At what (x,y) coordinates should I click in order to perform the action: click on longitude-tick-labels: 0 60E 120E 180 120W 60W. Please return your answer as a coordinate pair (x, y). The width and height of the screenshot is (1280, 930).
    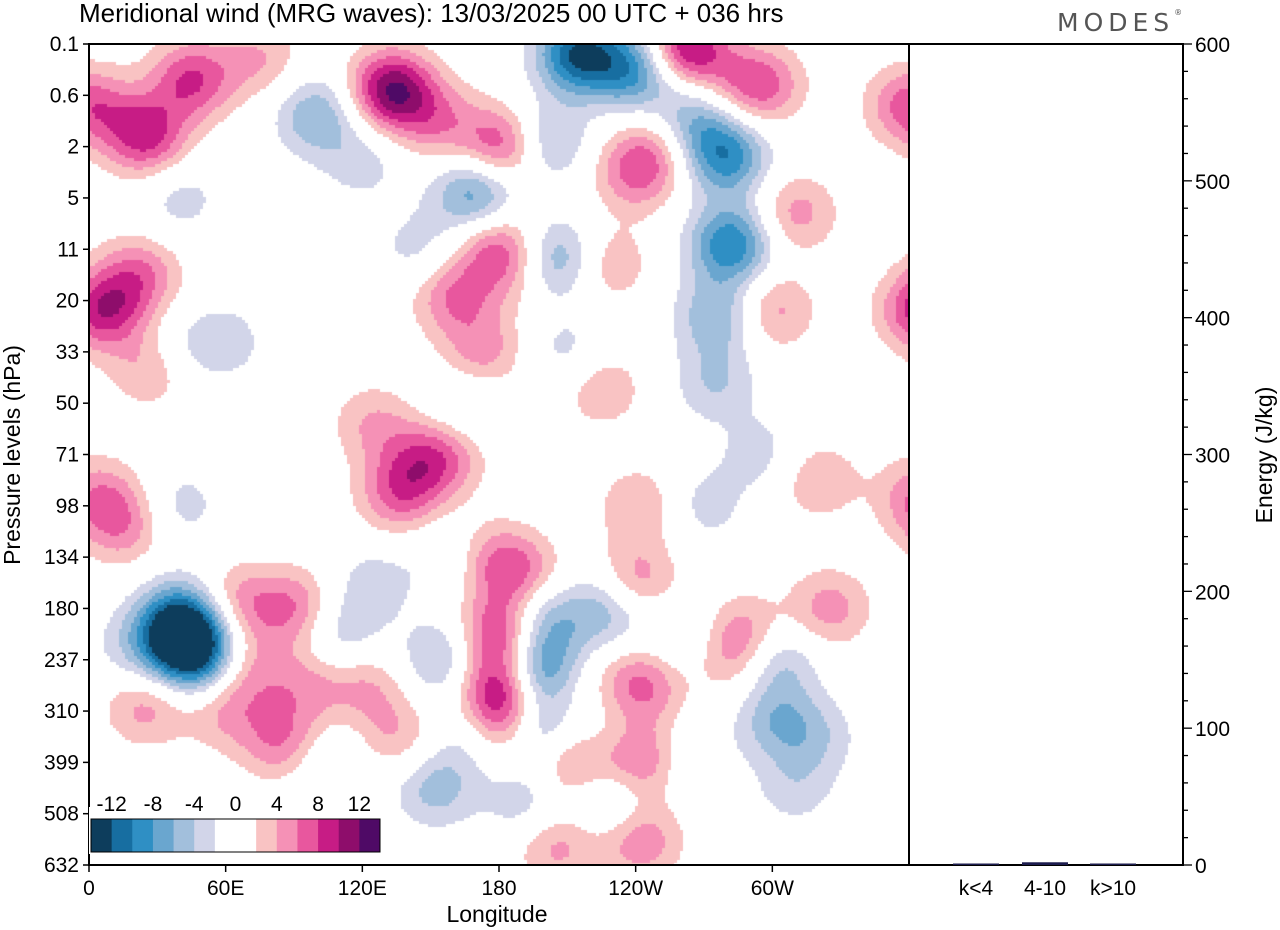
    Looking at the image, I should click on (438, 882).